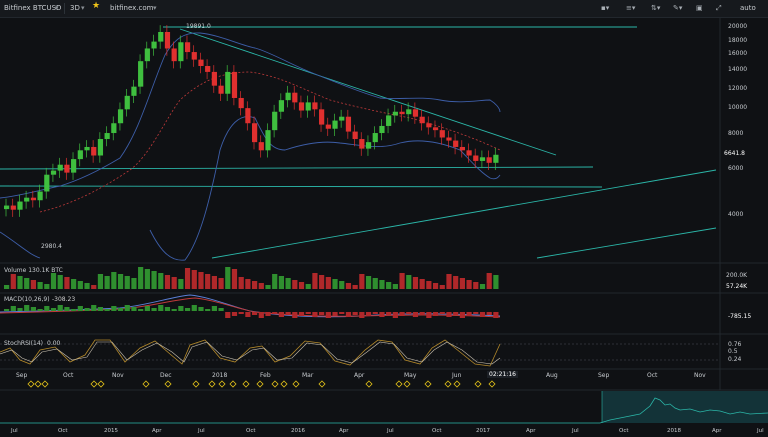  I want to click on time-axis-label: Dec, so click(166, 375).